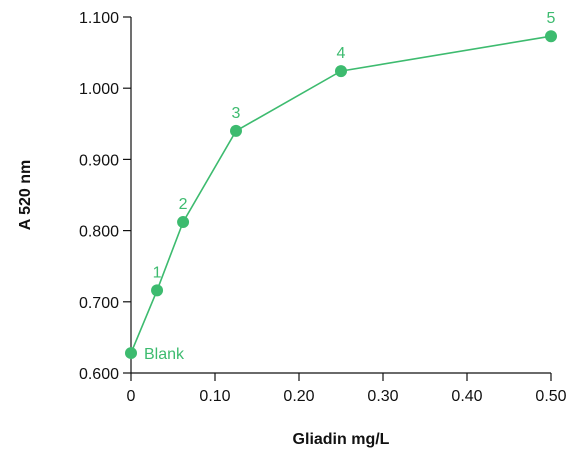 The width and height of the screenshot is (581, 455). What do you see at coordinates (236, 113) in the screenshot?
I see `point-label: 3` at bounding box center [236, 113].